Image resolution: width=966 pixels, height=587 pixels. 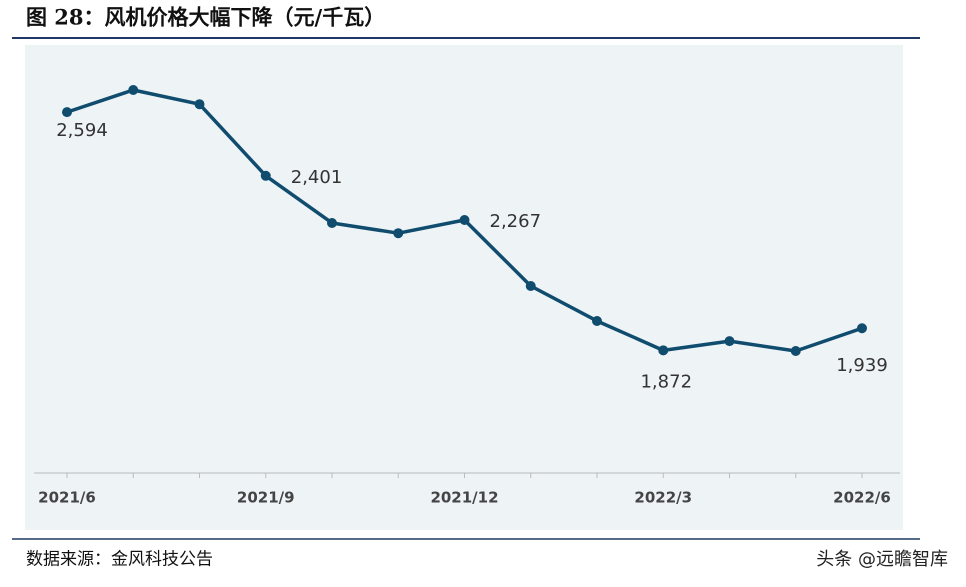 What do you see at coordinates (317, 177) in the screenshot?
I see `data-label: 2,401` at bounding box center [317, 177].